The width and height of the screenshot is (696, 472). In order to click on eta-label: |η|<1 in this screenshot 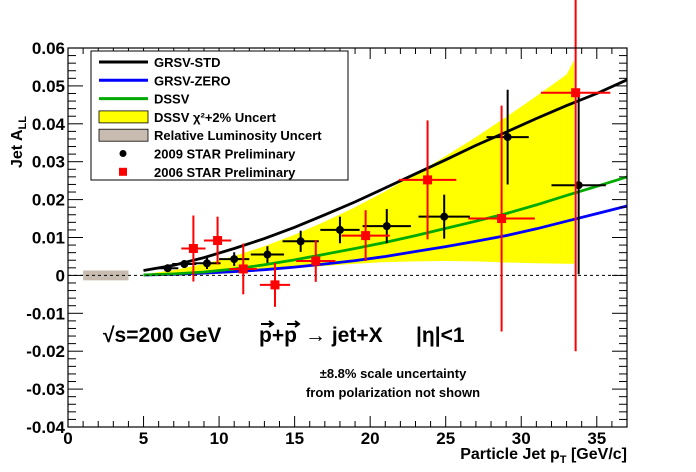, I will do `click(440, 335)`.